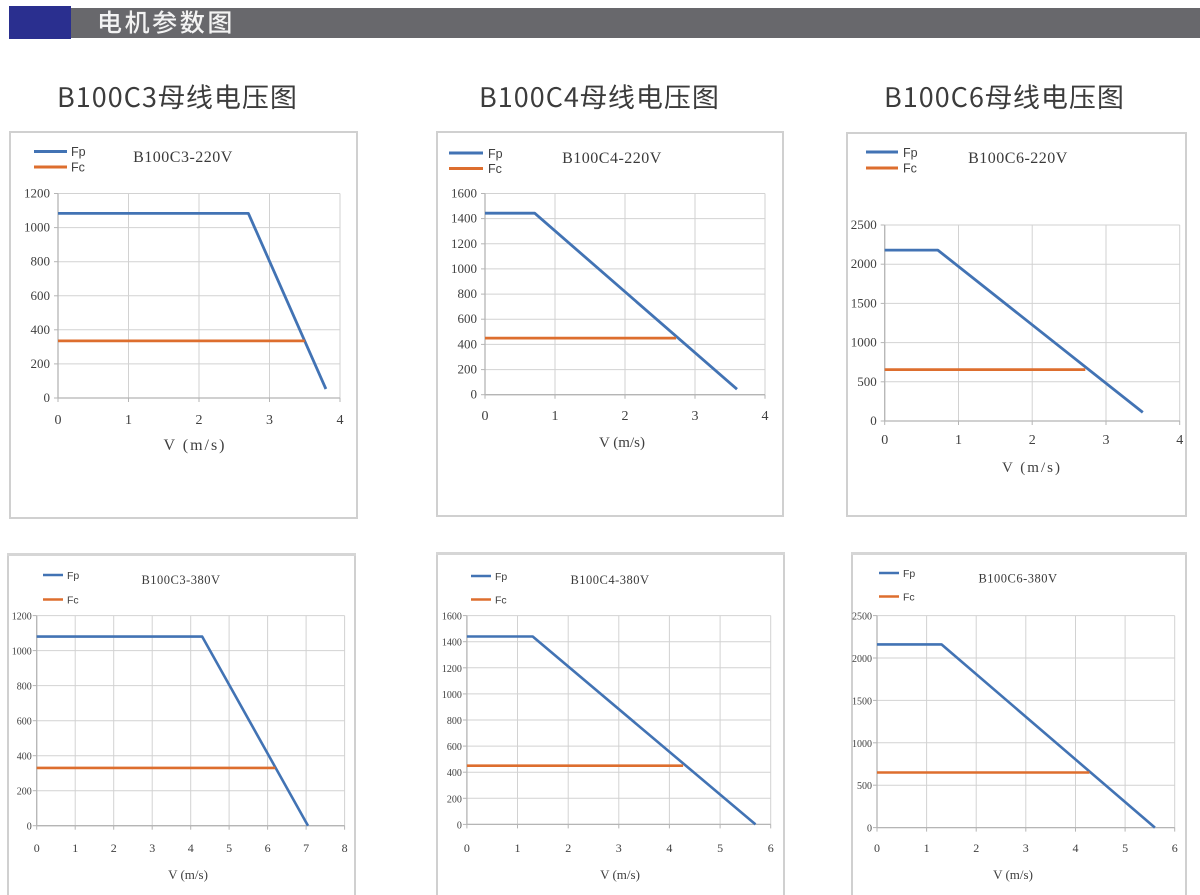  What do you see at coordinates (609, 580) in the screenshot?
I see `svg-text: B100C4-380V` at bounding box center [609, 580].